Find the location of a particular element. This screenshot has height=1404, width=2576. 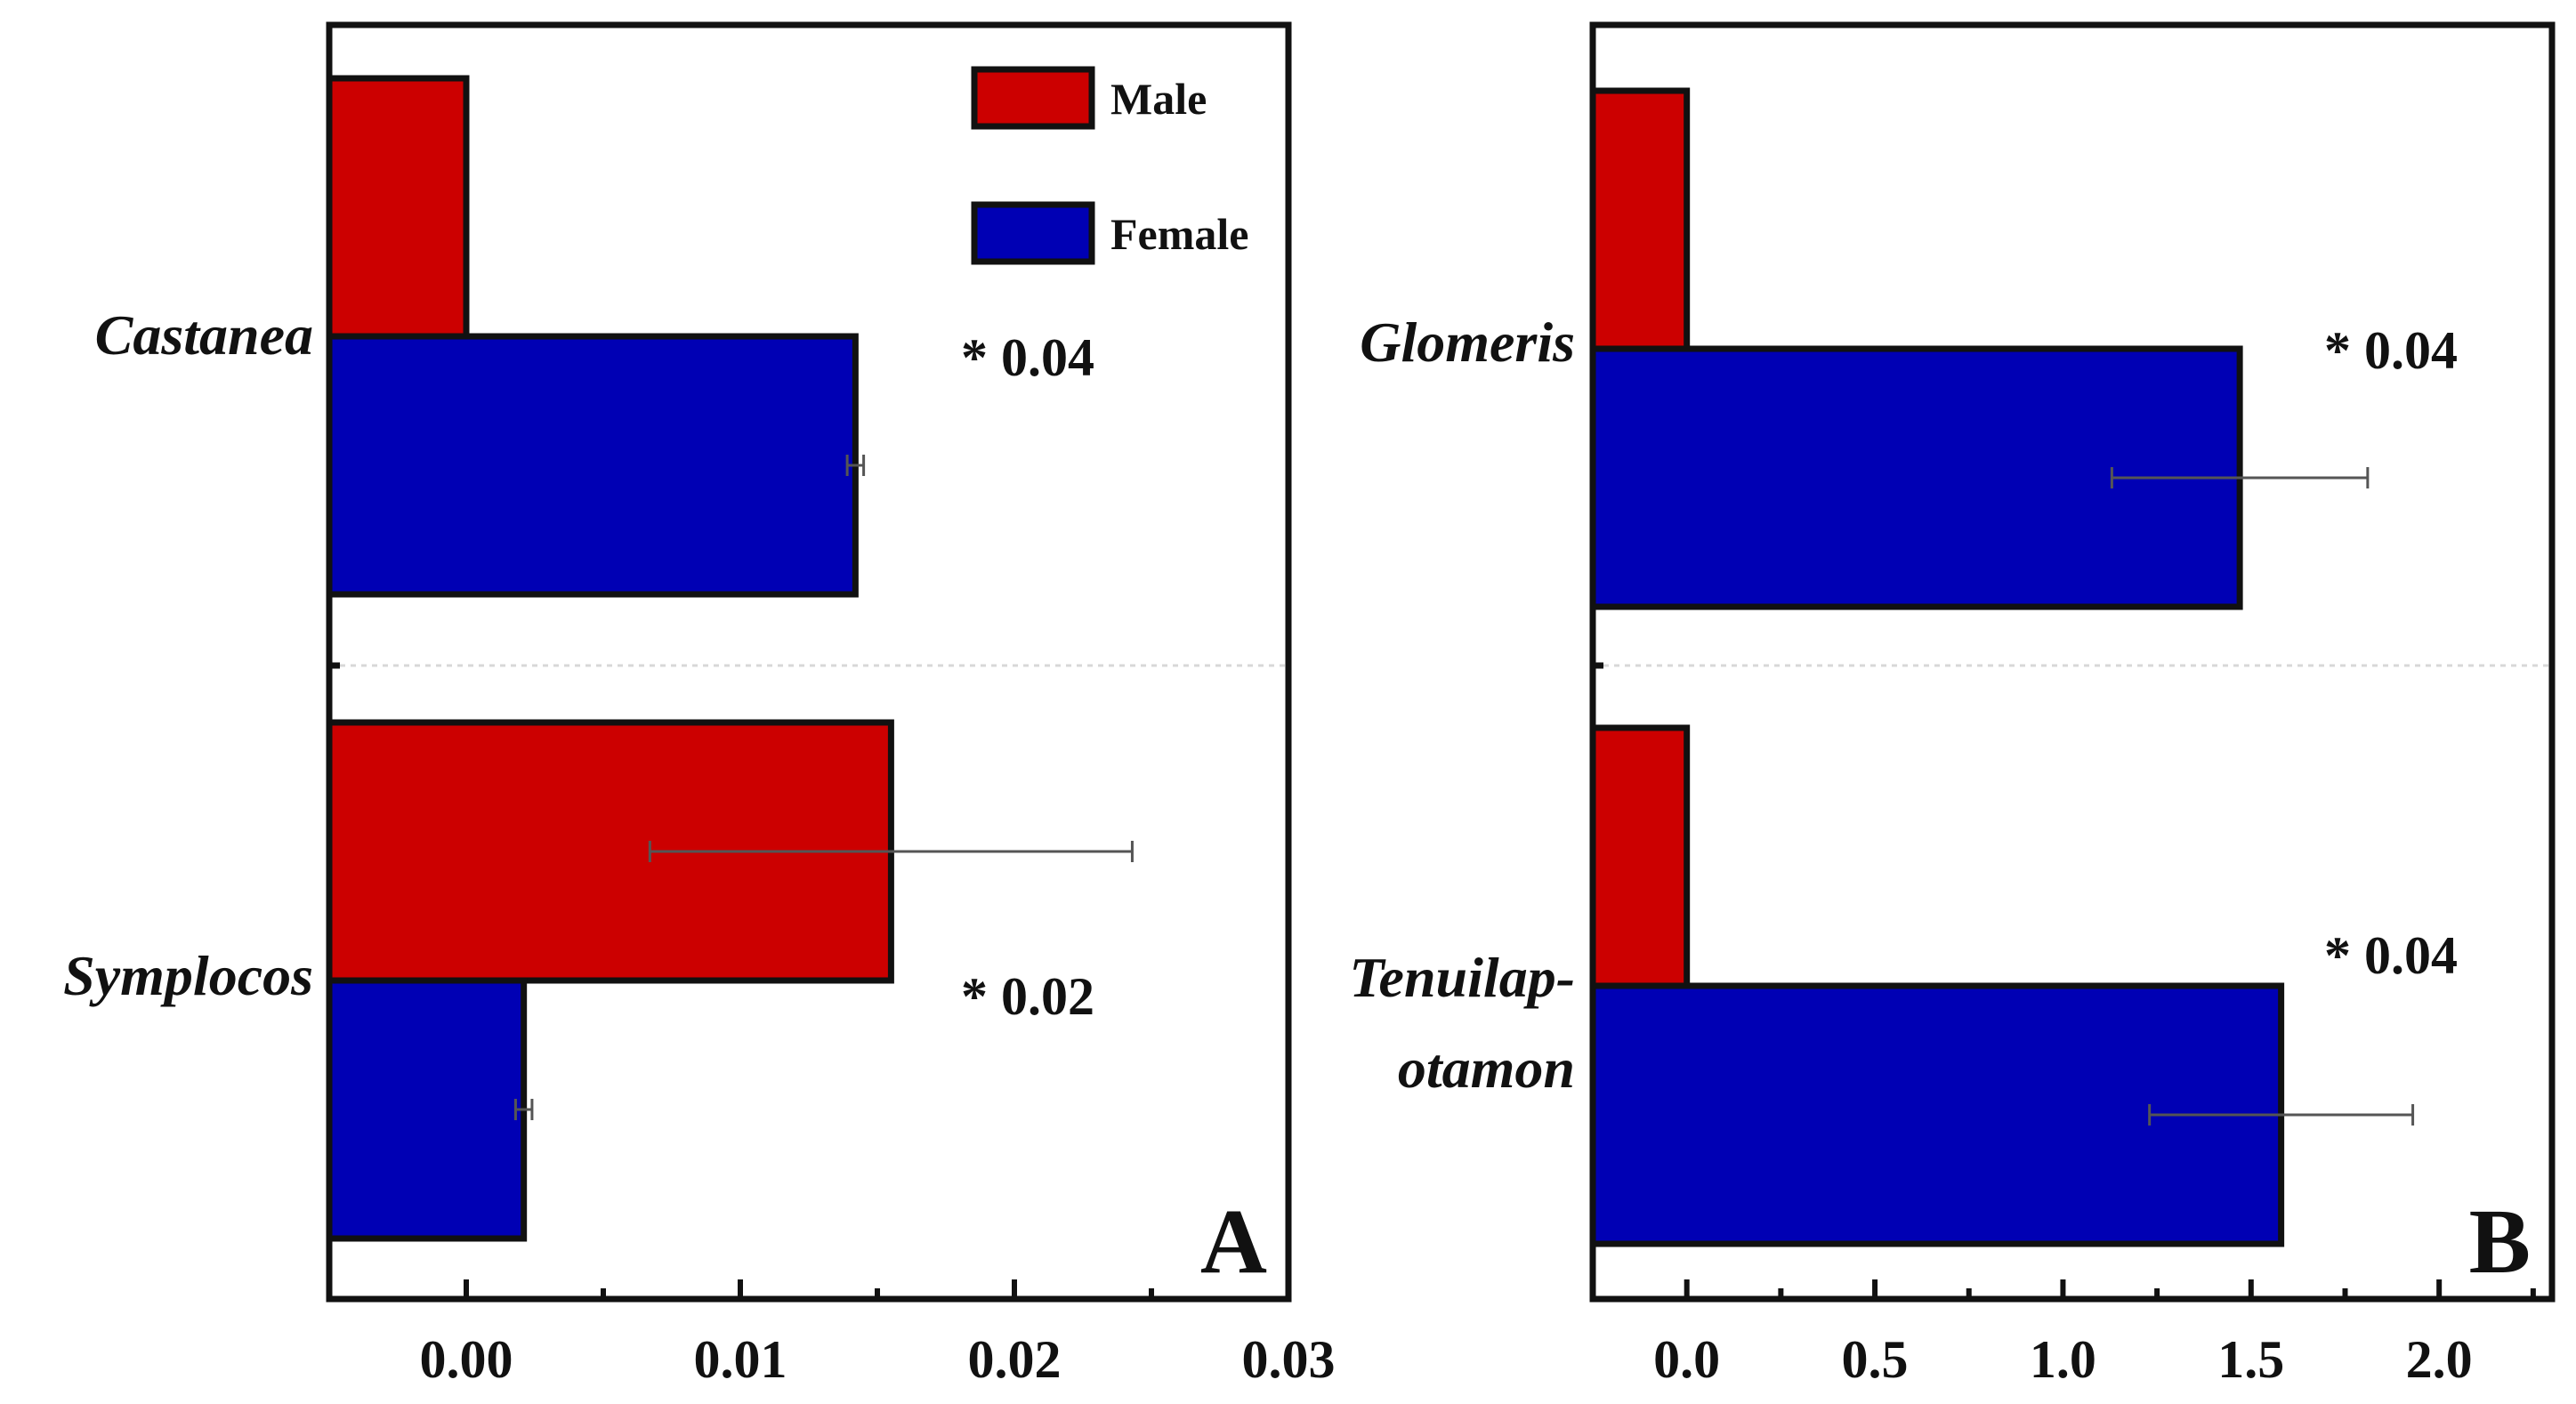

panel-b-xtick-label-1-0: 1.0 is located at coordinates (2063, 1359).